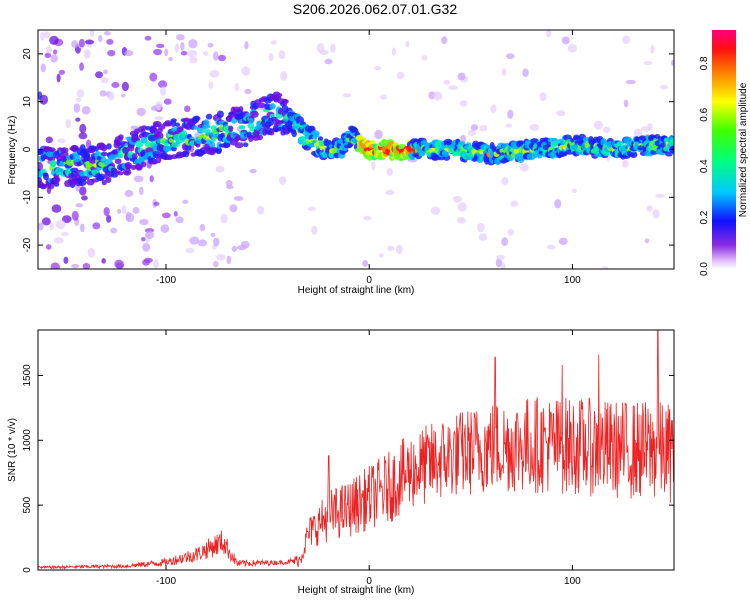 This screenshot has height=600, width=750. What do you see at coordinates (27, 570) in the screenshot?
I see `snr-y-tick-label: 0` at bounding box center [27, 570].